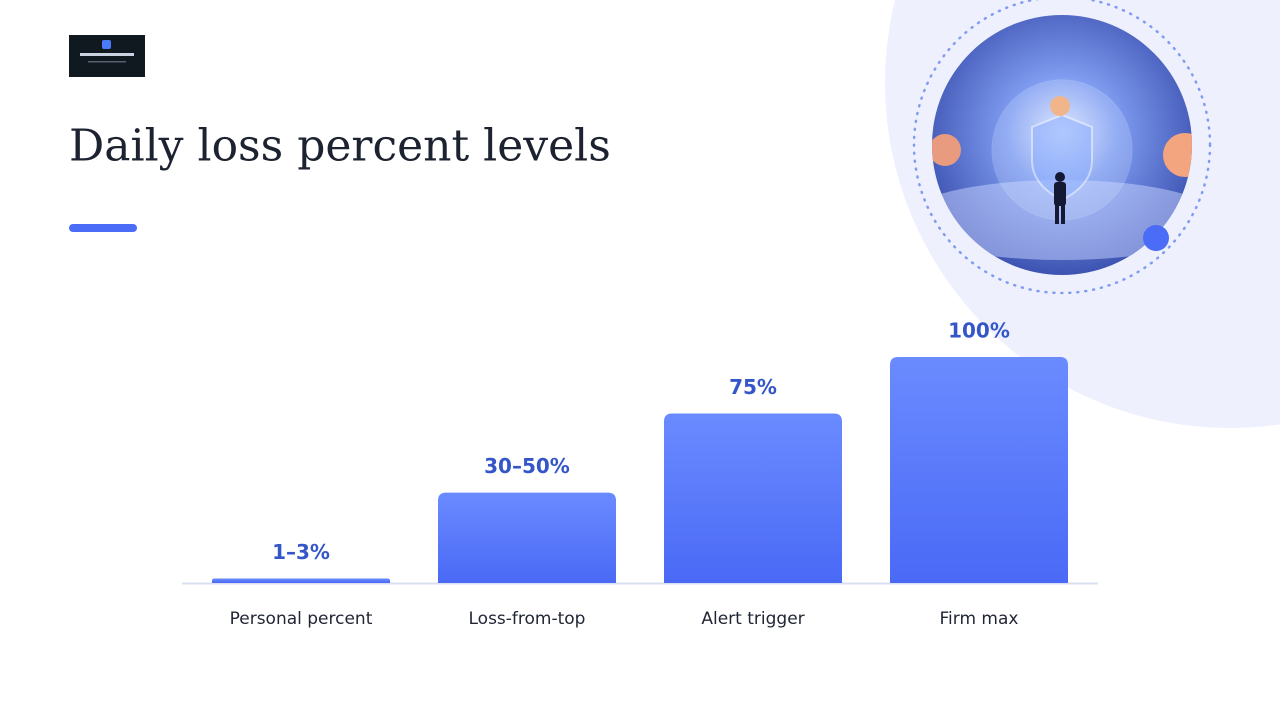 The width and height of the screenshot is (1280, 720). I want to click on x-tick-label: Alert trigger, so click(752, 619).